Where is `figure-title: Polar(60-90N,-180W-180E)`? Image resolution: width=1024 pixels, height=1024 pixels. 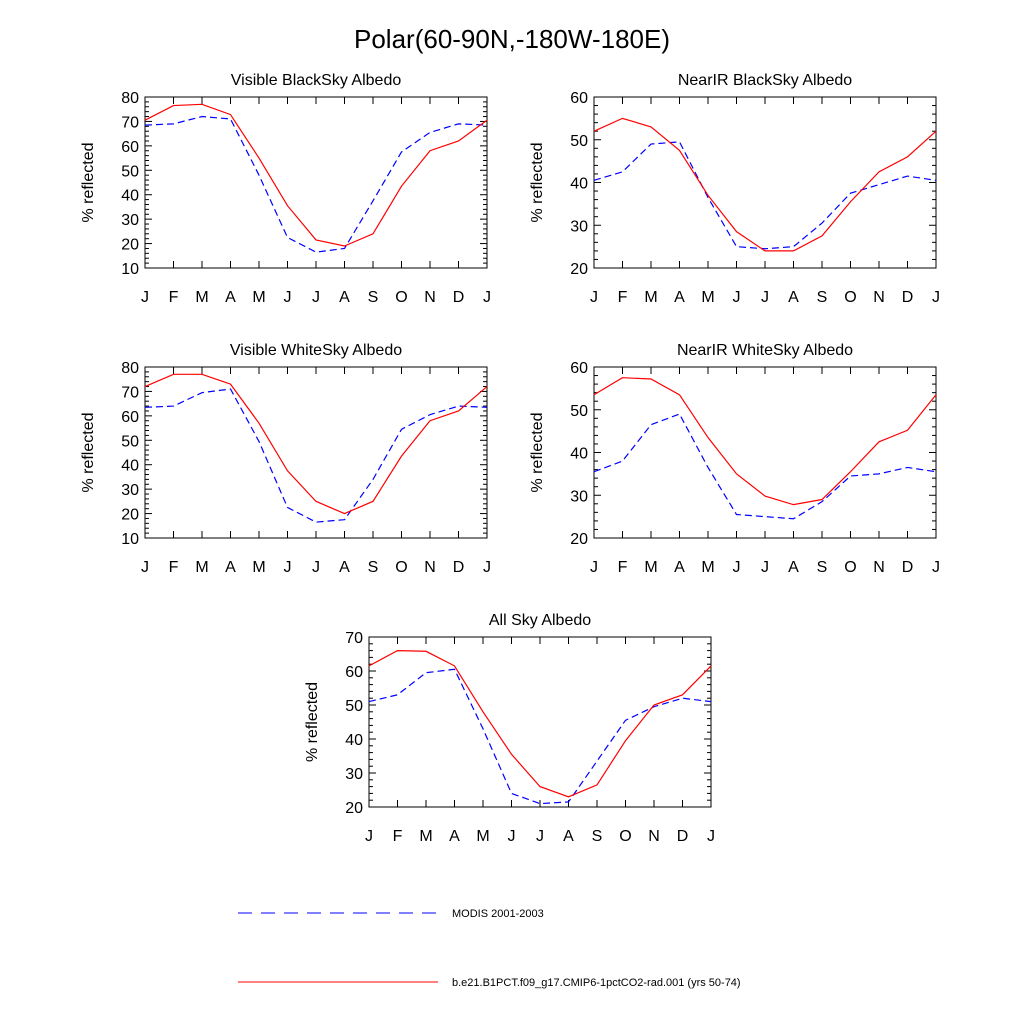
figure-title: Polar(60-90N,-180W-180E) is located at coordinates (512, 39).